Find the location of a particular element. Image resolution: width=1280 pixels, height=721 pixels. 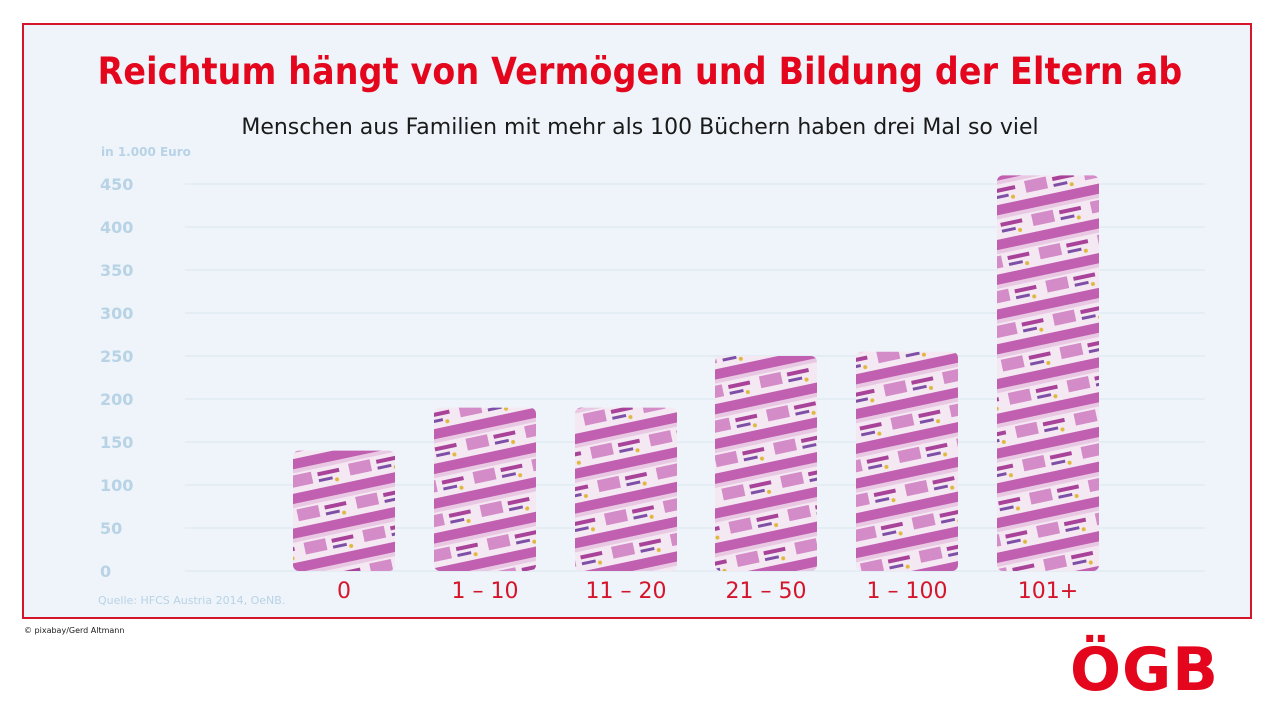

x-category-label: 0 is located at coordinates (344, 591).